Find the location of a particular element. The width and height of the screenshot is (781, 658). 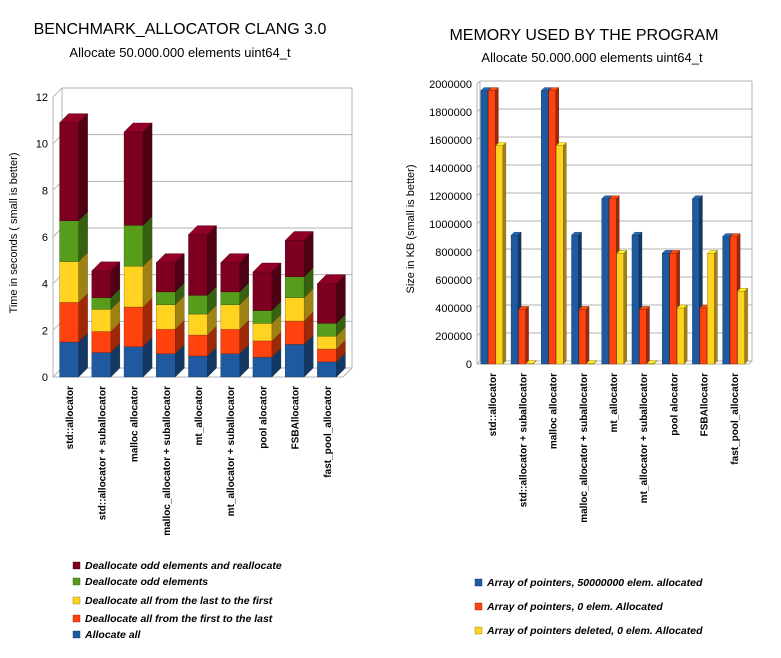

y-tick-label: 2 is located at coordinates (45, 331).